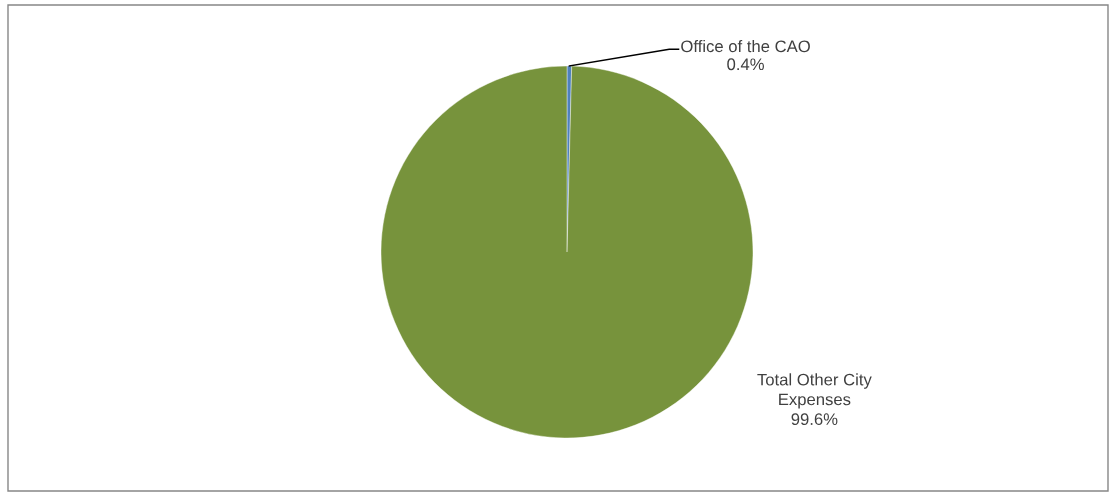  Describe the element at coordinates (745, 46) in the screenshot. I see `slice-label: Office of the CAO` at that location.